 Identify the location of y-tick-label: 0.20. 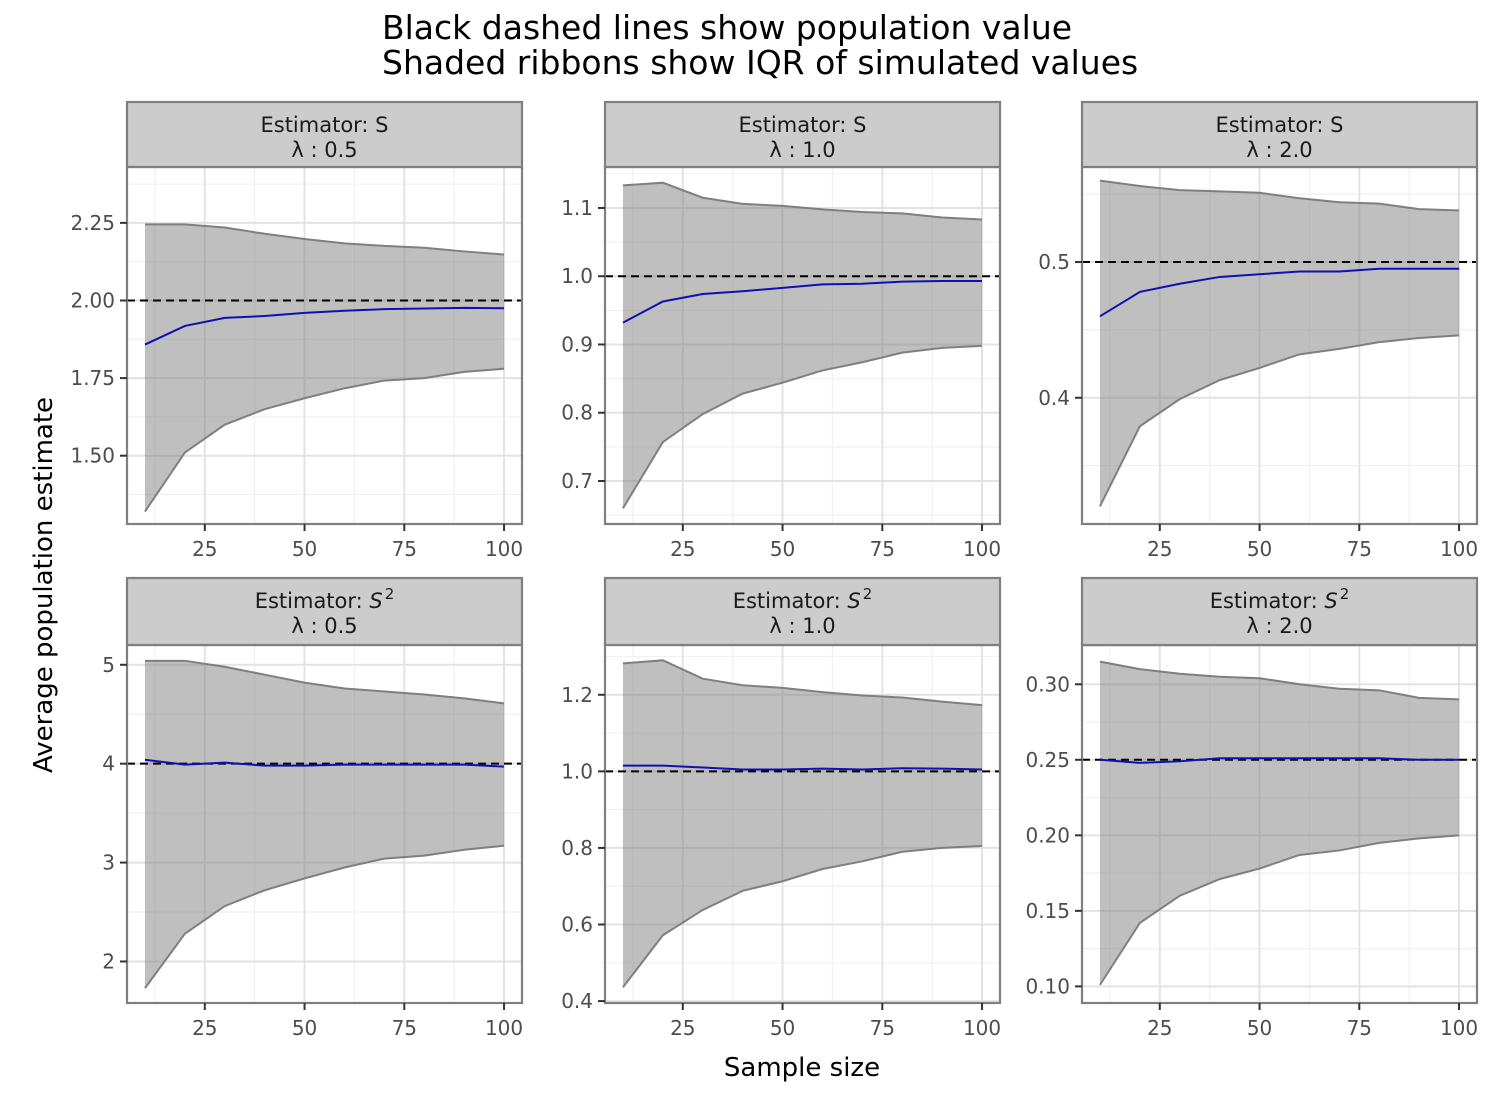
(1047, 835).